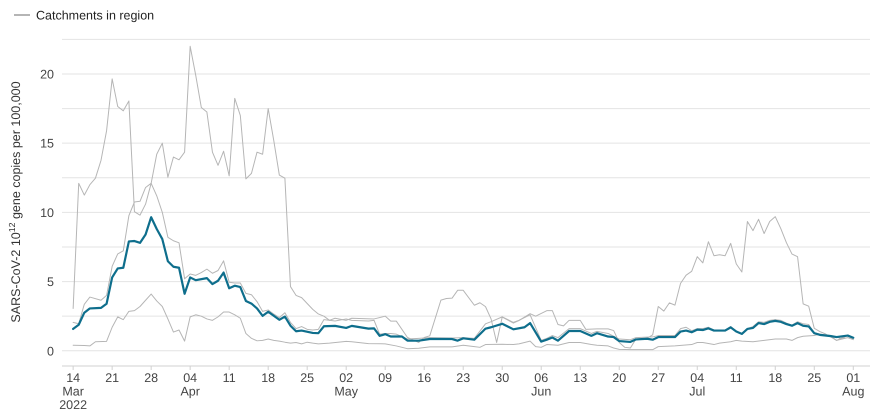  I want to click on y-tick-label: 15, so click(47, 143).